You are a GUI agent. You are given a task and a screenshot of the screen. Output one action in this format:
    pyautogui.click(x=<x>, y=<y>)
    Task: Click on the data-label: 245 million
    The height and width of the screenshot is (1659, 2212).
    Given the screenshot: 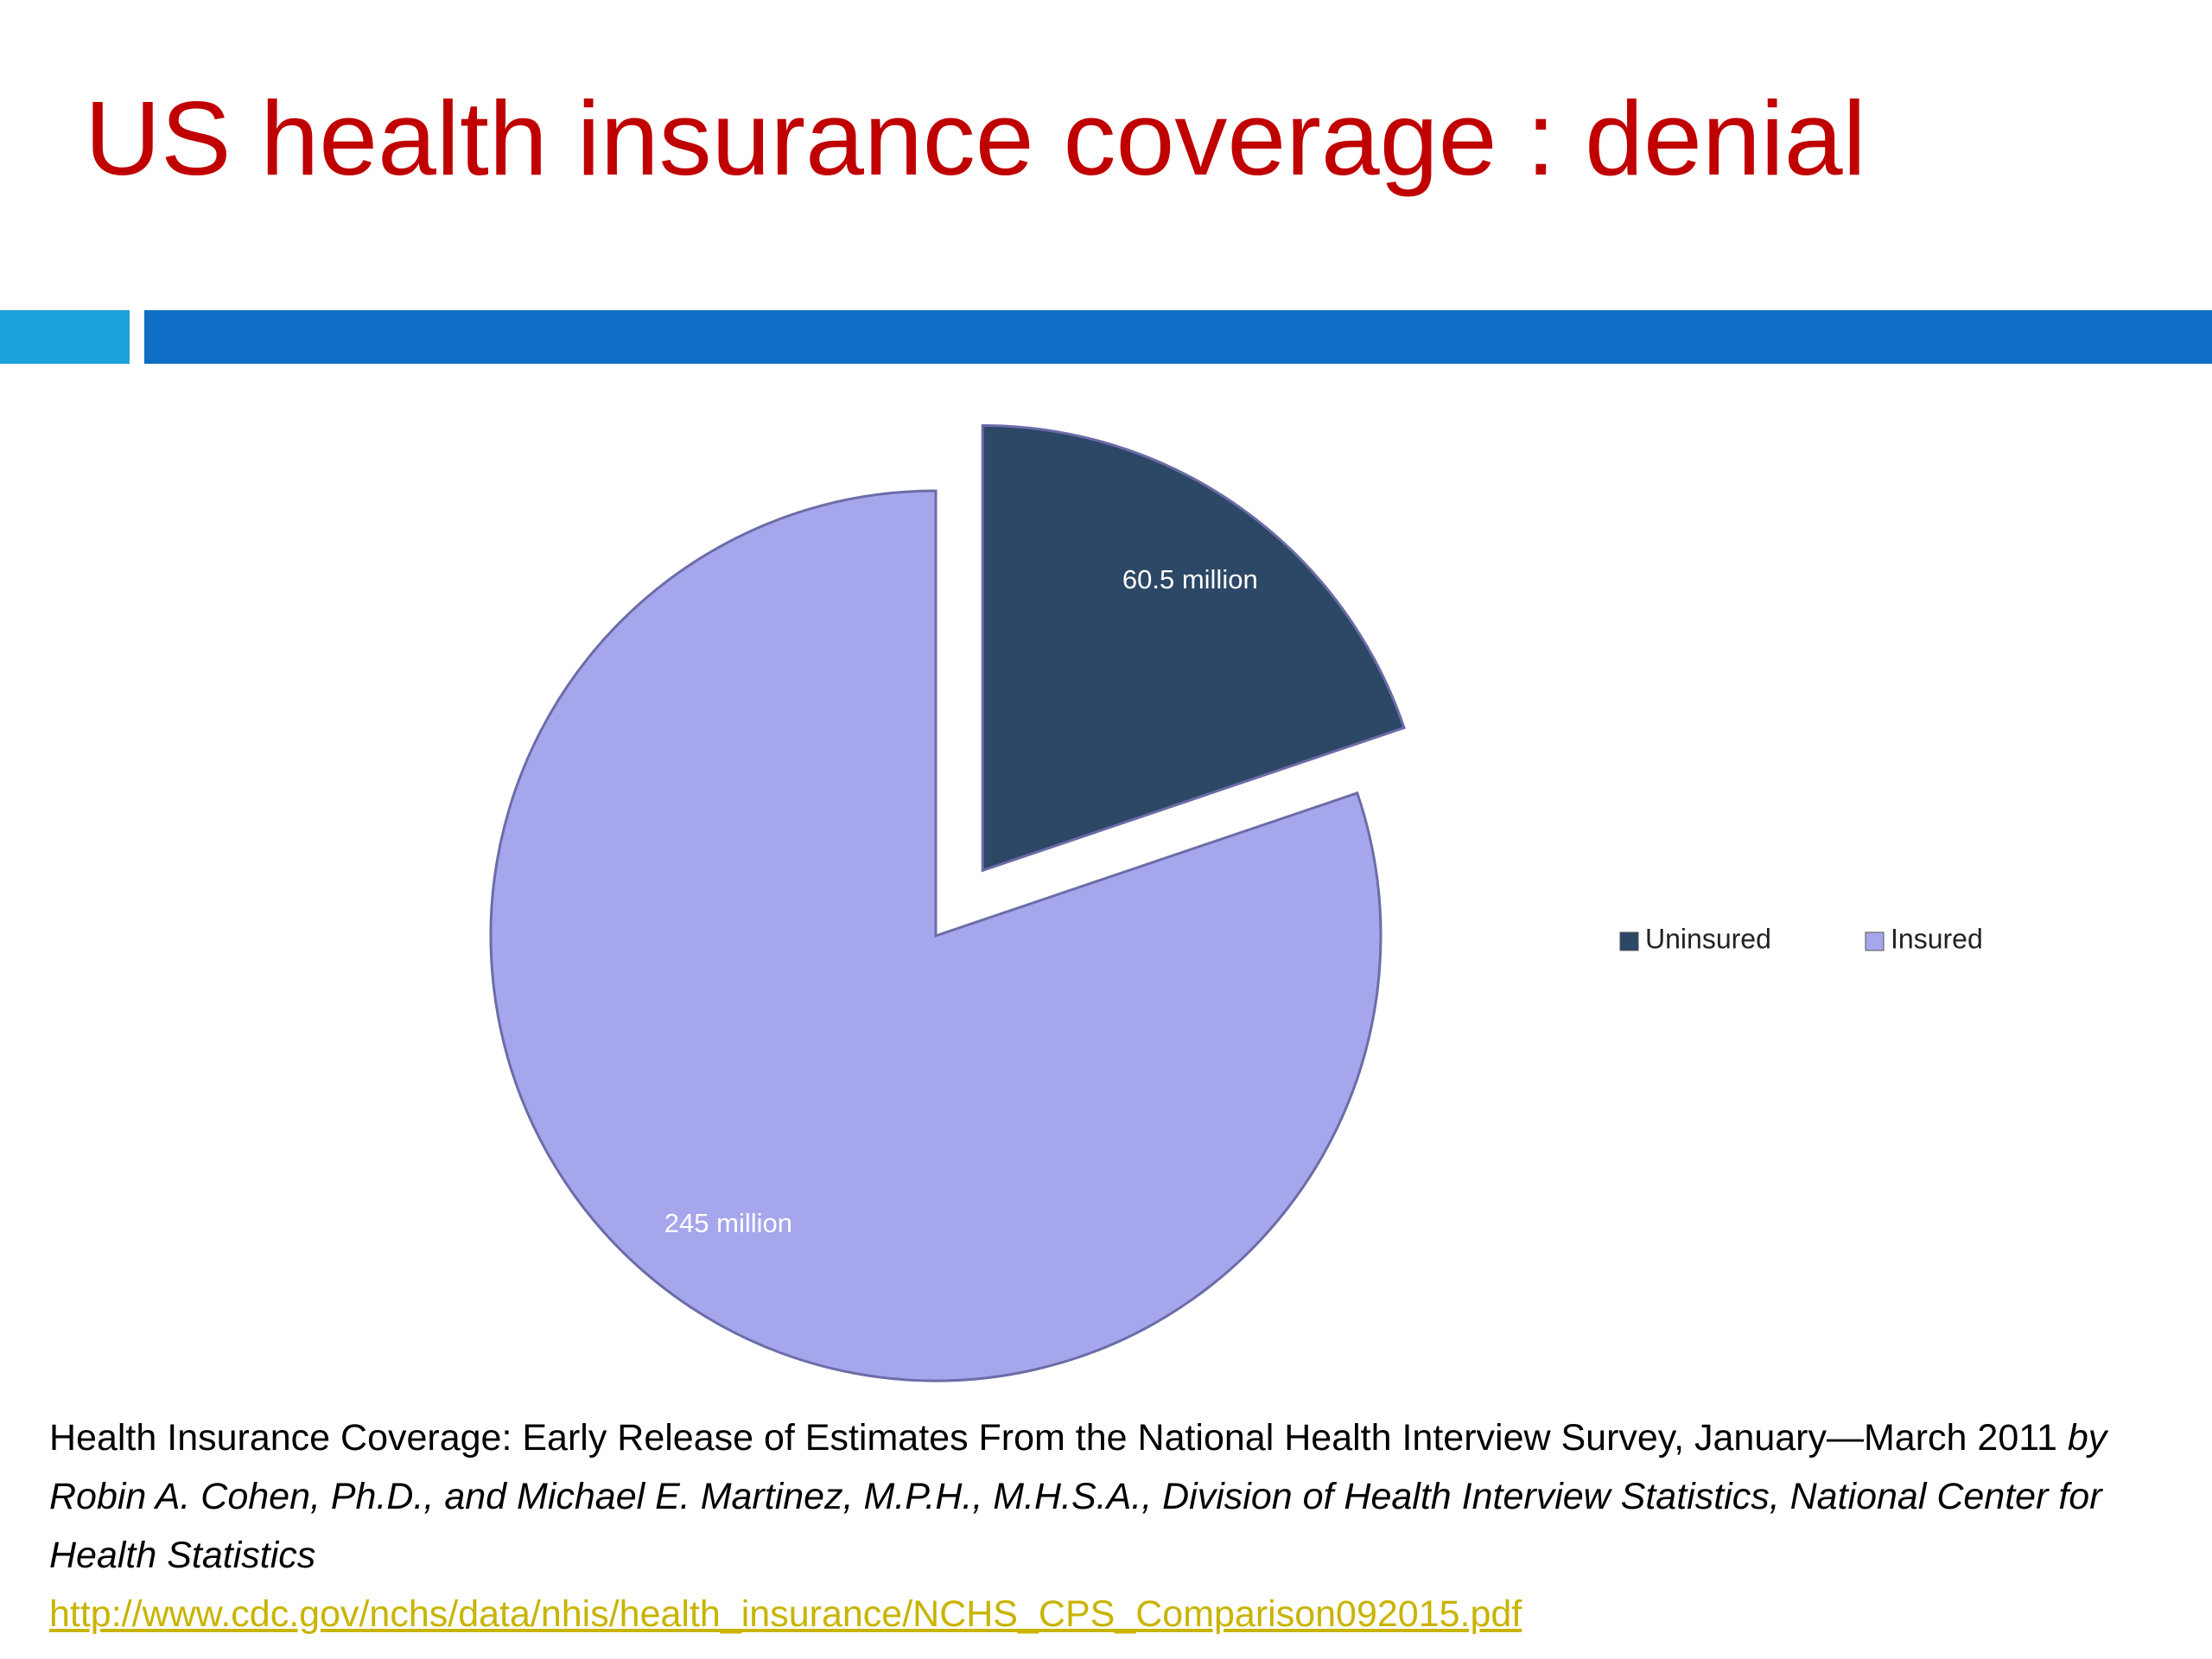 What is the action you would take?
    pyautogui.click(x=728, y=1223)
    